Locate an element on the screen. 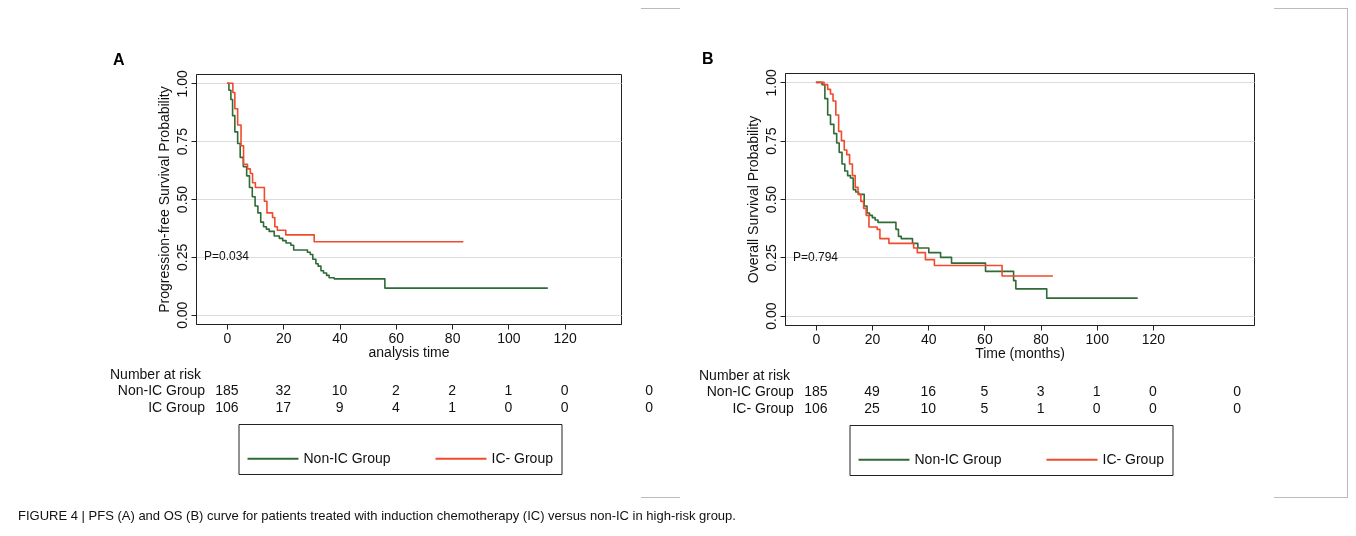 This screenshot has height=536, width=1356. chart-title: A is located at coordinates (119, 59).